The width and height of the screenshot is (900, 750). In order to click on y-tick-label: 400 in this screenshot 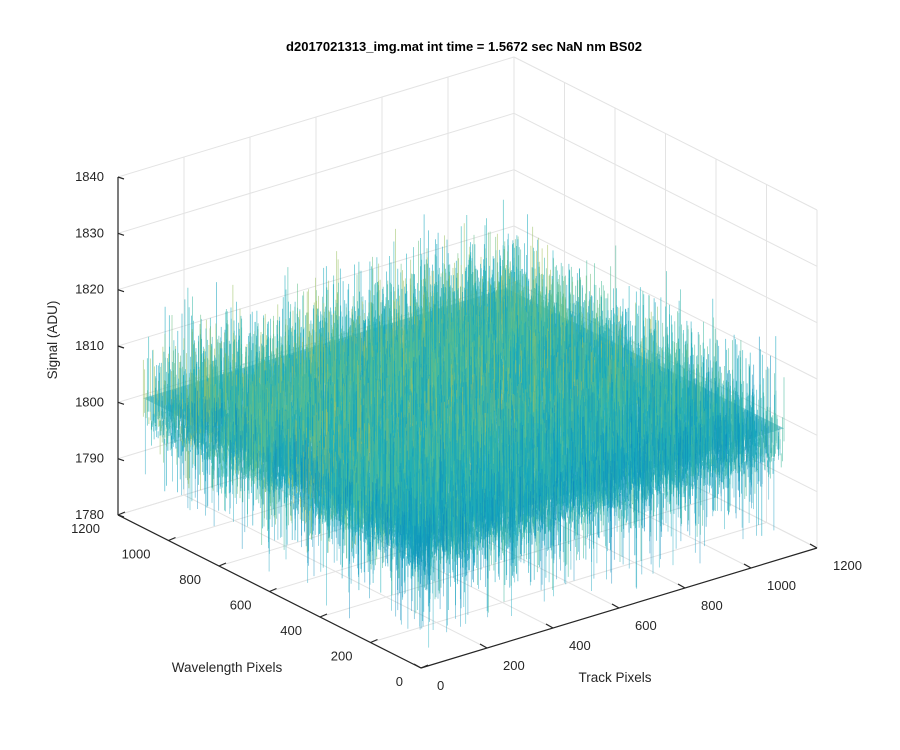, I will do `click(291, 630)`.